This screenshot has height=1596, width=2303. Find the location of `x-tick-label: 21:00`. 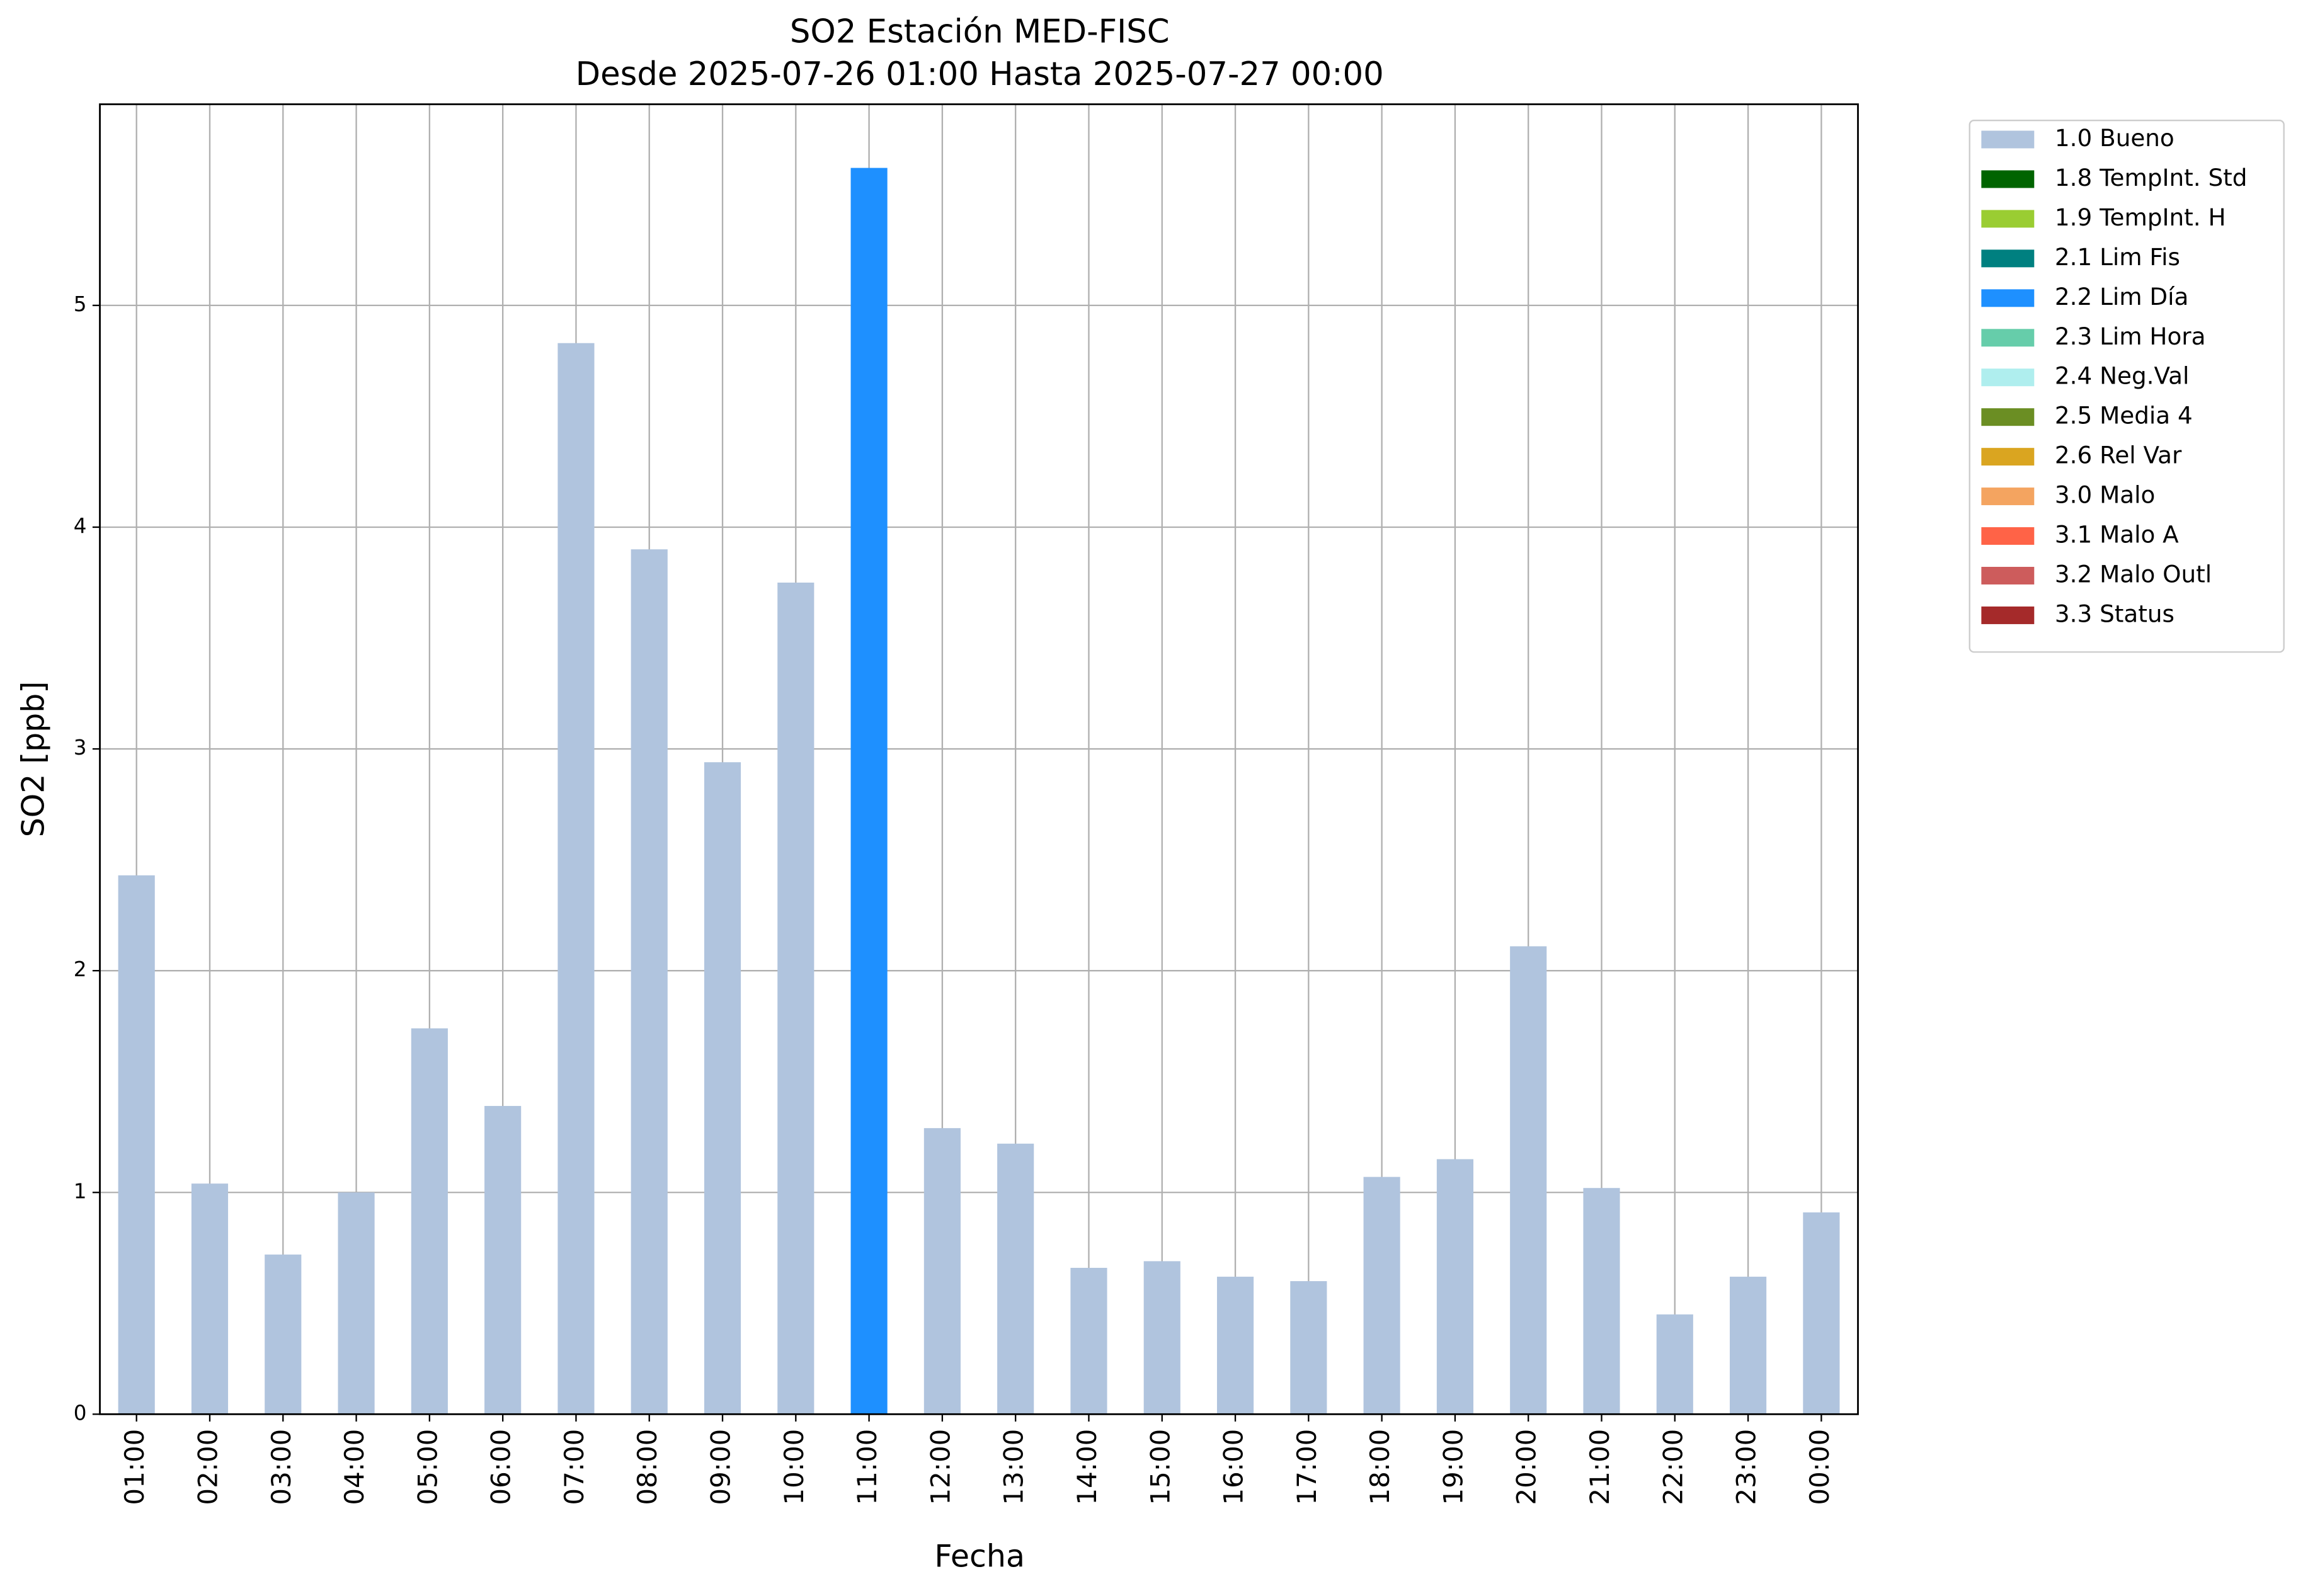

x-tick-label: 21:00 is located at coordinates (1599, 1467).